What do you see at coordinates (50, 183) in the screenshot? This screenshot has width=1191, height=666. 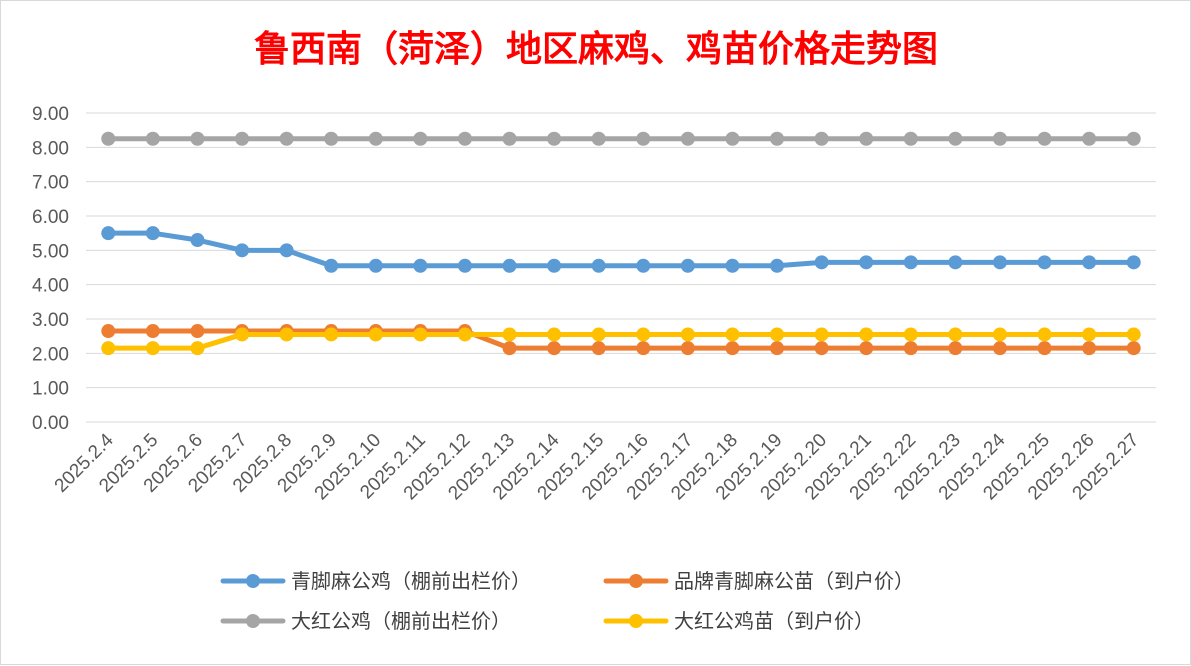 I see `y-tick-label: 7.00` at bounding box center [50, 183].